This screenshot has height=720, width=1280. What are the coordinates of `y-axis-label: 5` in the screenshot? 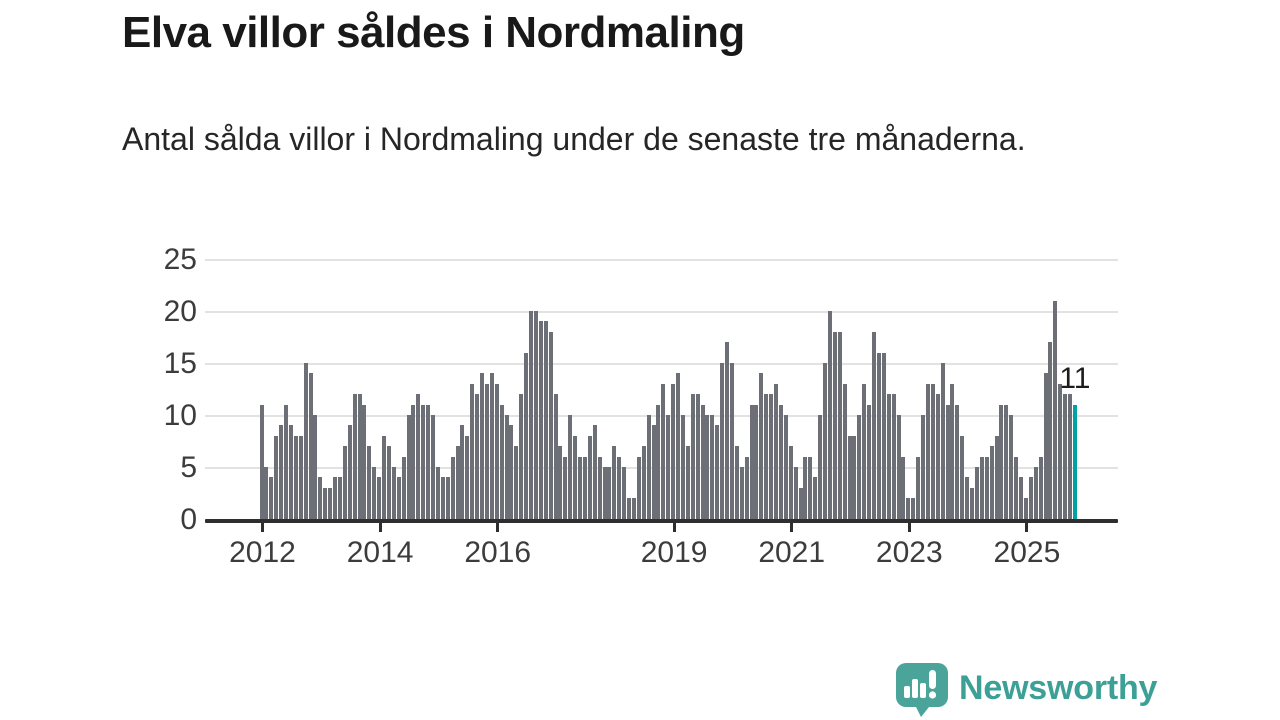 It's located at (188, 467).